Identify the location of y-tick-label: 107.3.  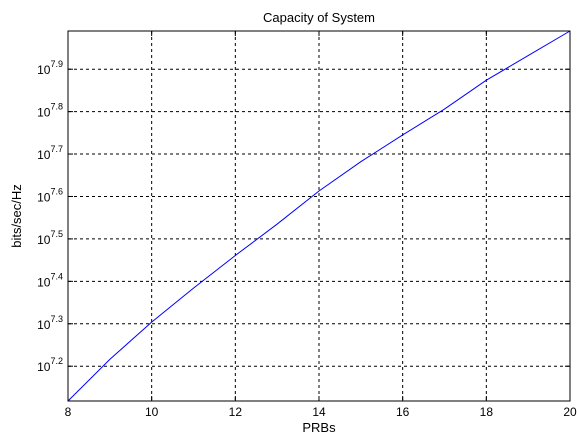
(50, 323).